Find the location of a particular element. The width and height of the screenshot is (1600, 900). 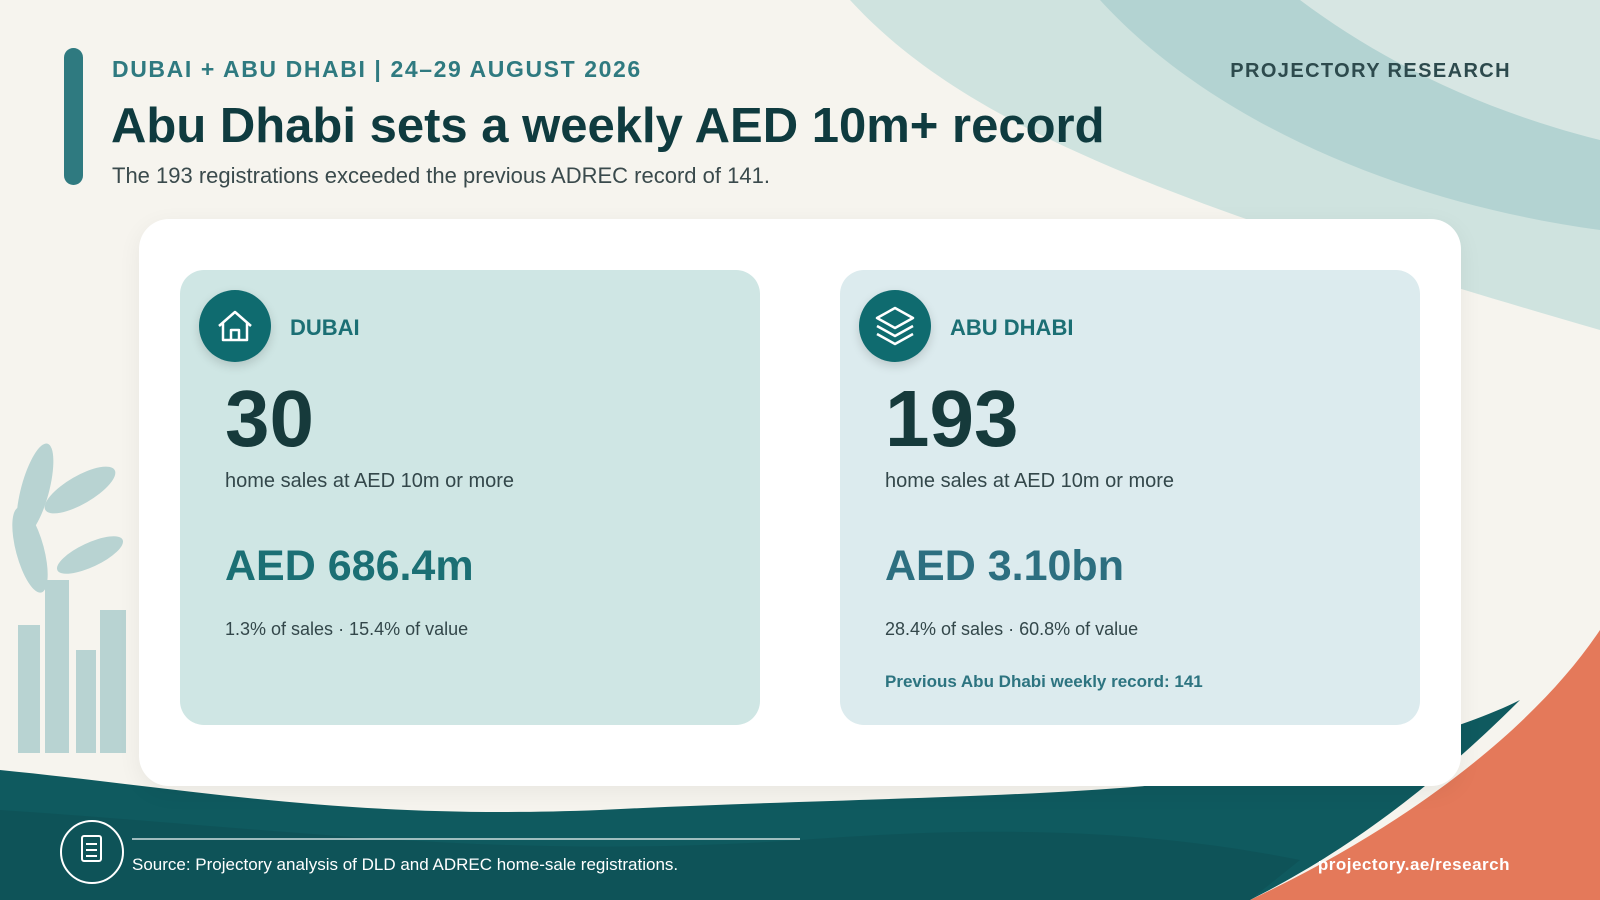

home-icon is located at coordinates (235, 326).